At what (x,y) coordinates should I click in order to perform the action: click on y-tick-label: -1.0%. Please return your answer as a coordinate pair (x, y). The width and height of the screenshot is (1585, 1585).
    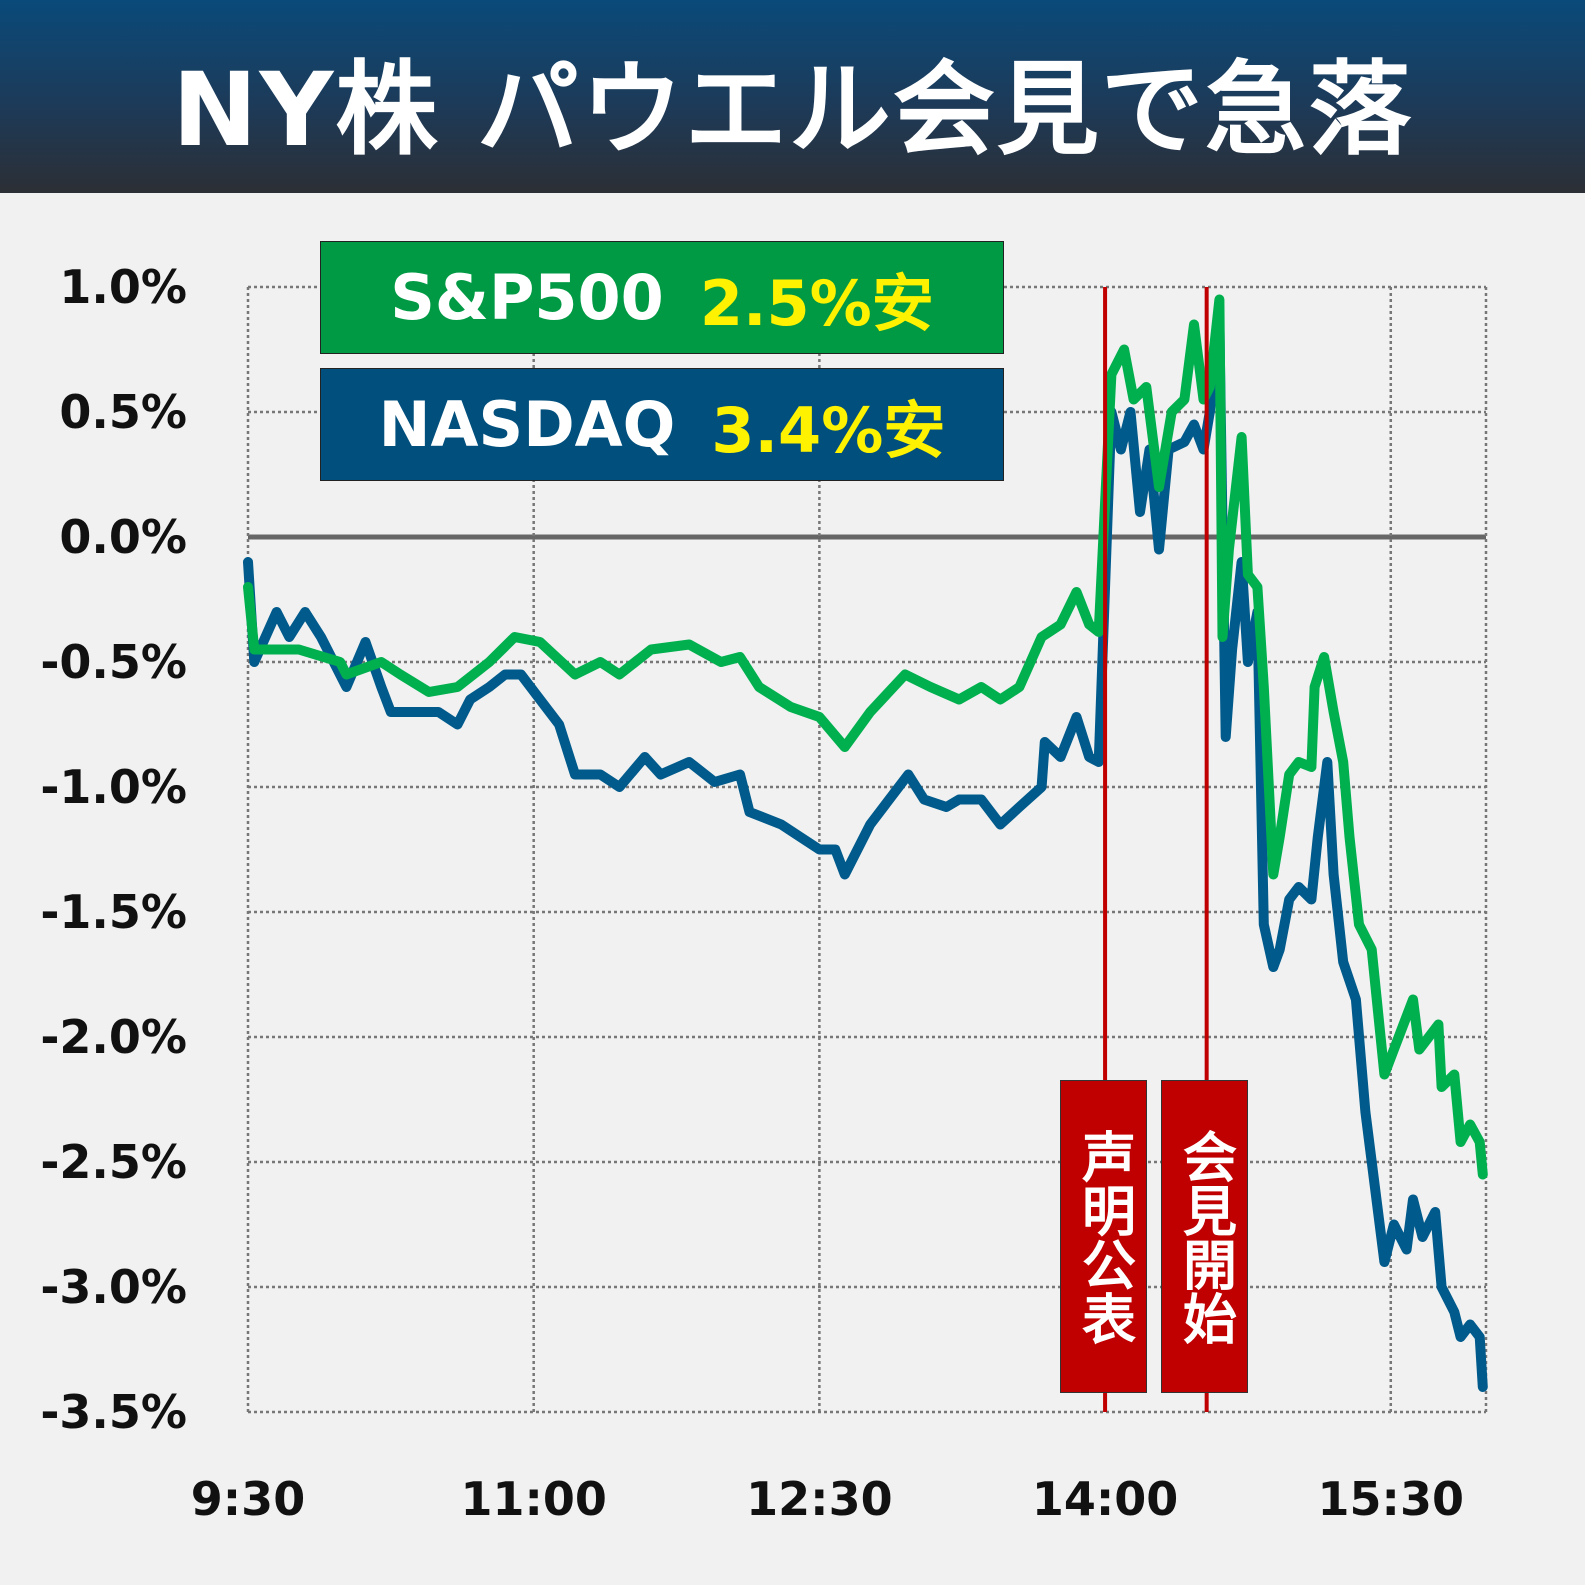
    Looking at the image, I should click on (113, 787).